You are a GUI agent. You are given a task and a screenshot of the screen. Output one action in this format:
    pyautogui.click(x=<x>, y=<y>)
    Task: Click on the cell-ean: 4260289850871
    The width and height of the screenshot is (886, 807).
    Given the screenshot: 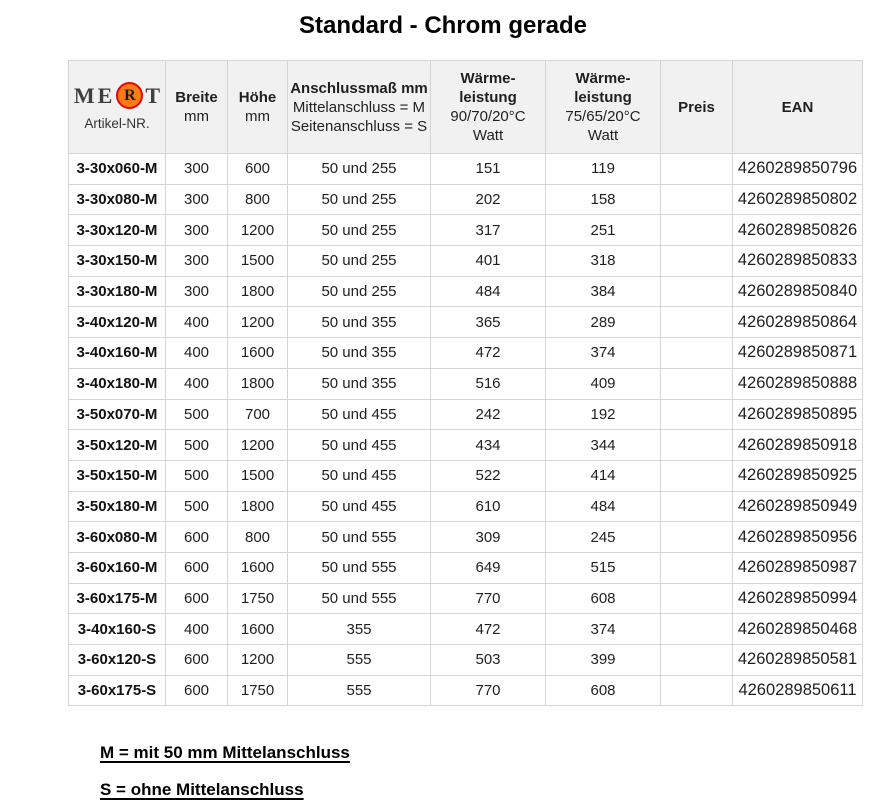 What is the action you would take?
    pyautogui.click(x=797, y=353)
    